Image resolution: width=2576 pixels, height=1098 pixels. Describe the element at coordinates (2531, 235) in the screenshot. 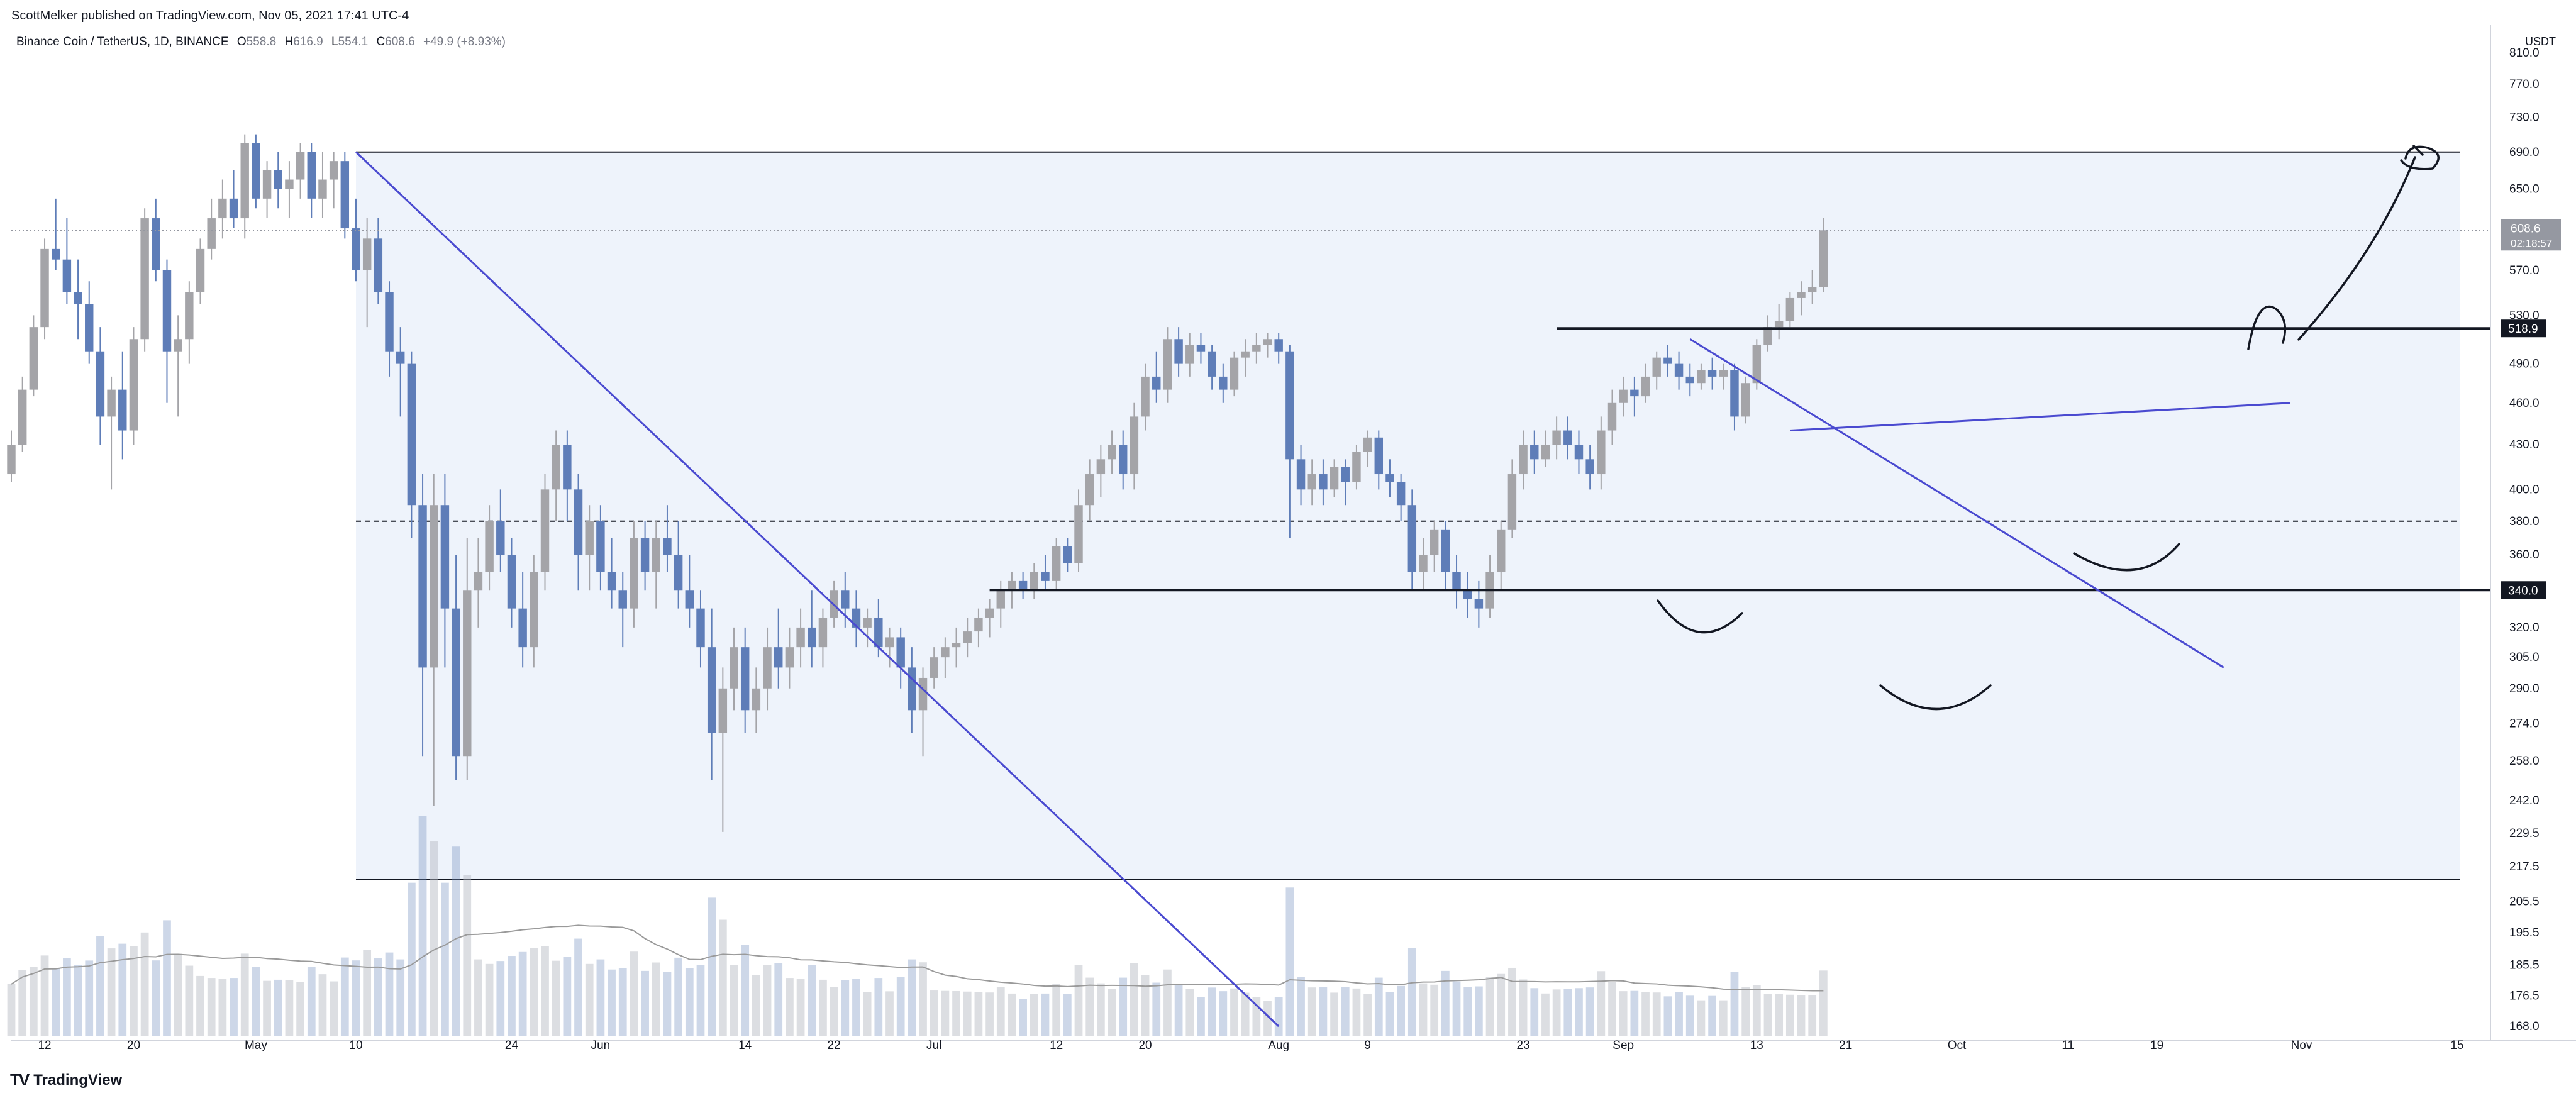

I see `last-price-badge` at that location.